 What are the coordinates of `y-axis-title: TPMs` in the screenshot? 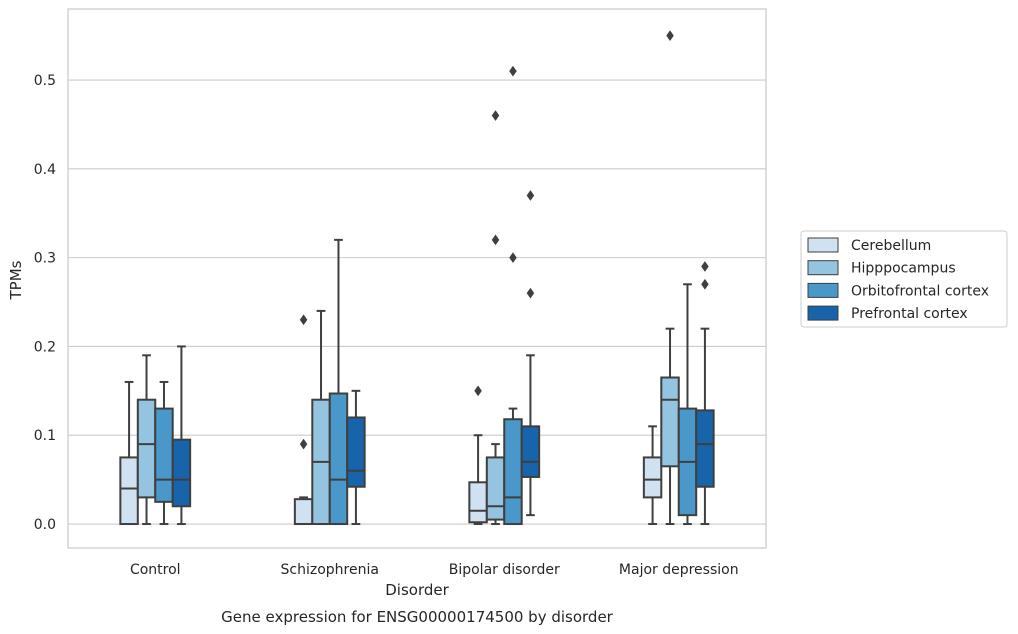 It's located at (16, 280).